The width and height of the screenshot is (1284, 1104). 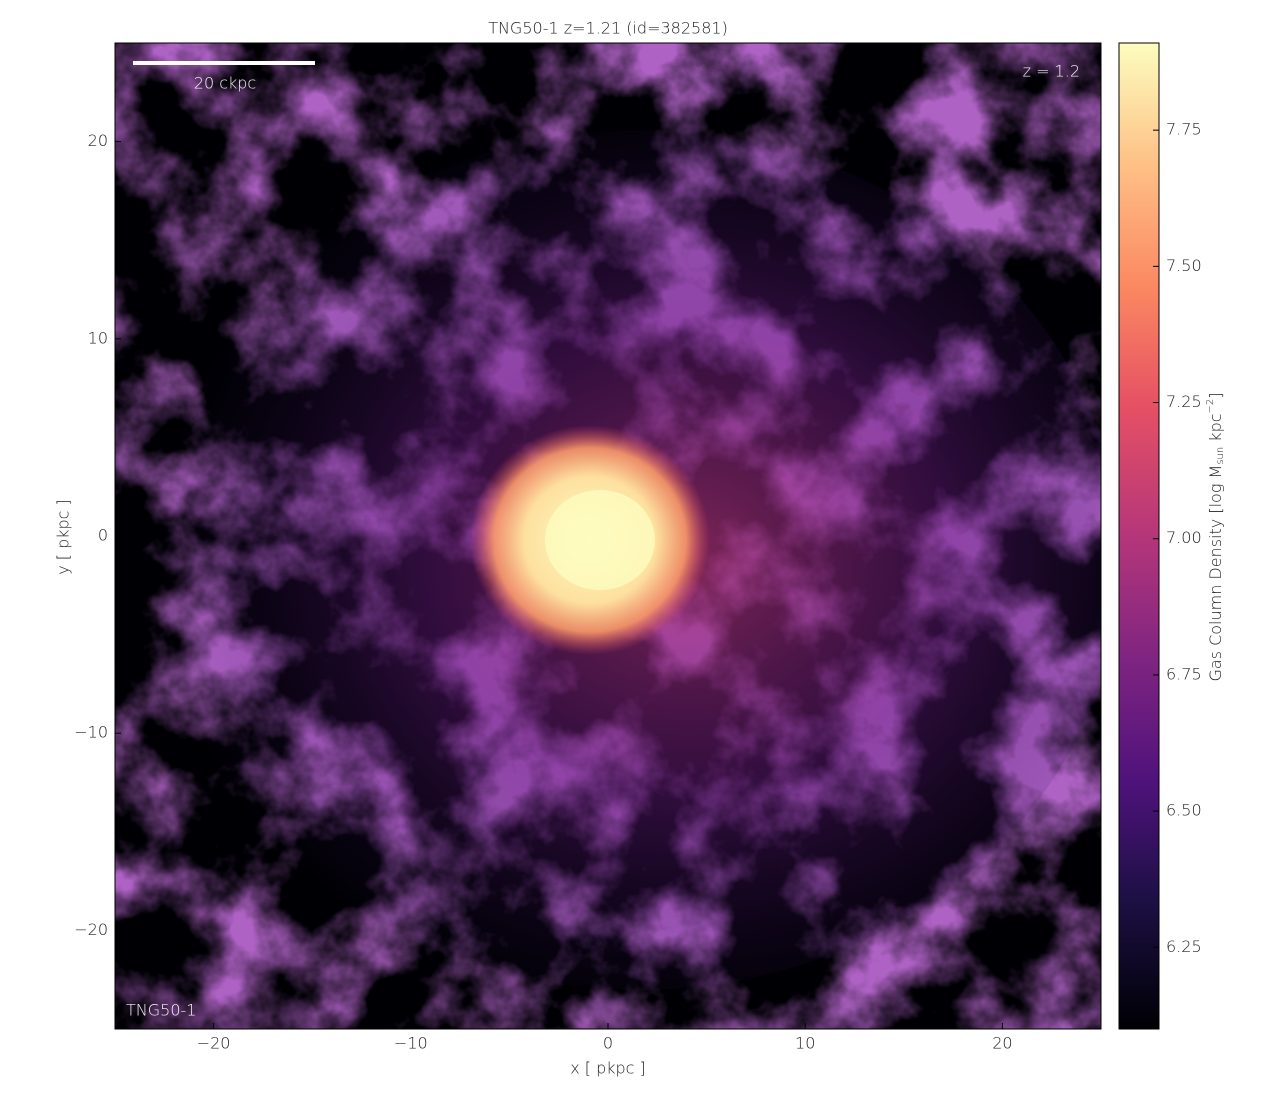 What do you see at coordinates (214, 1043) in the screenshot?
I see `x-tick-label: −20` at bounding box center [214, 1043].